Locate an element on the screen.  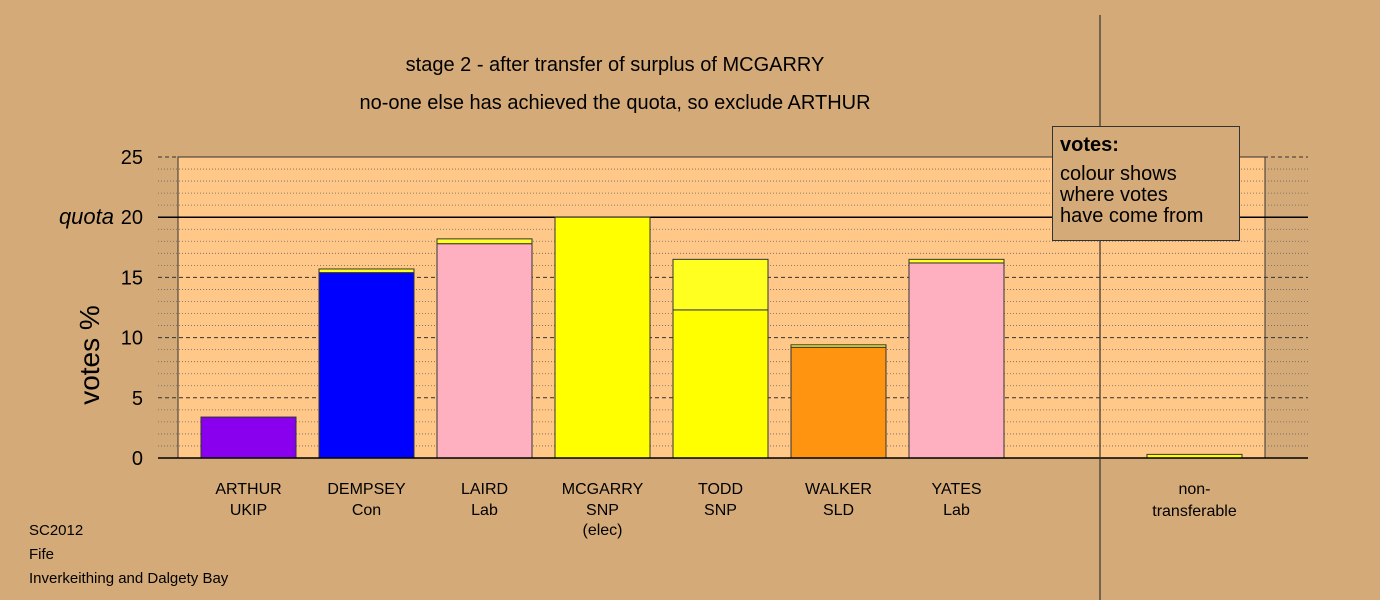
candidate-name: MCGARRY is located at coordinates (603, 489).